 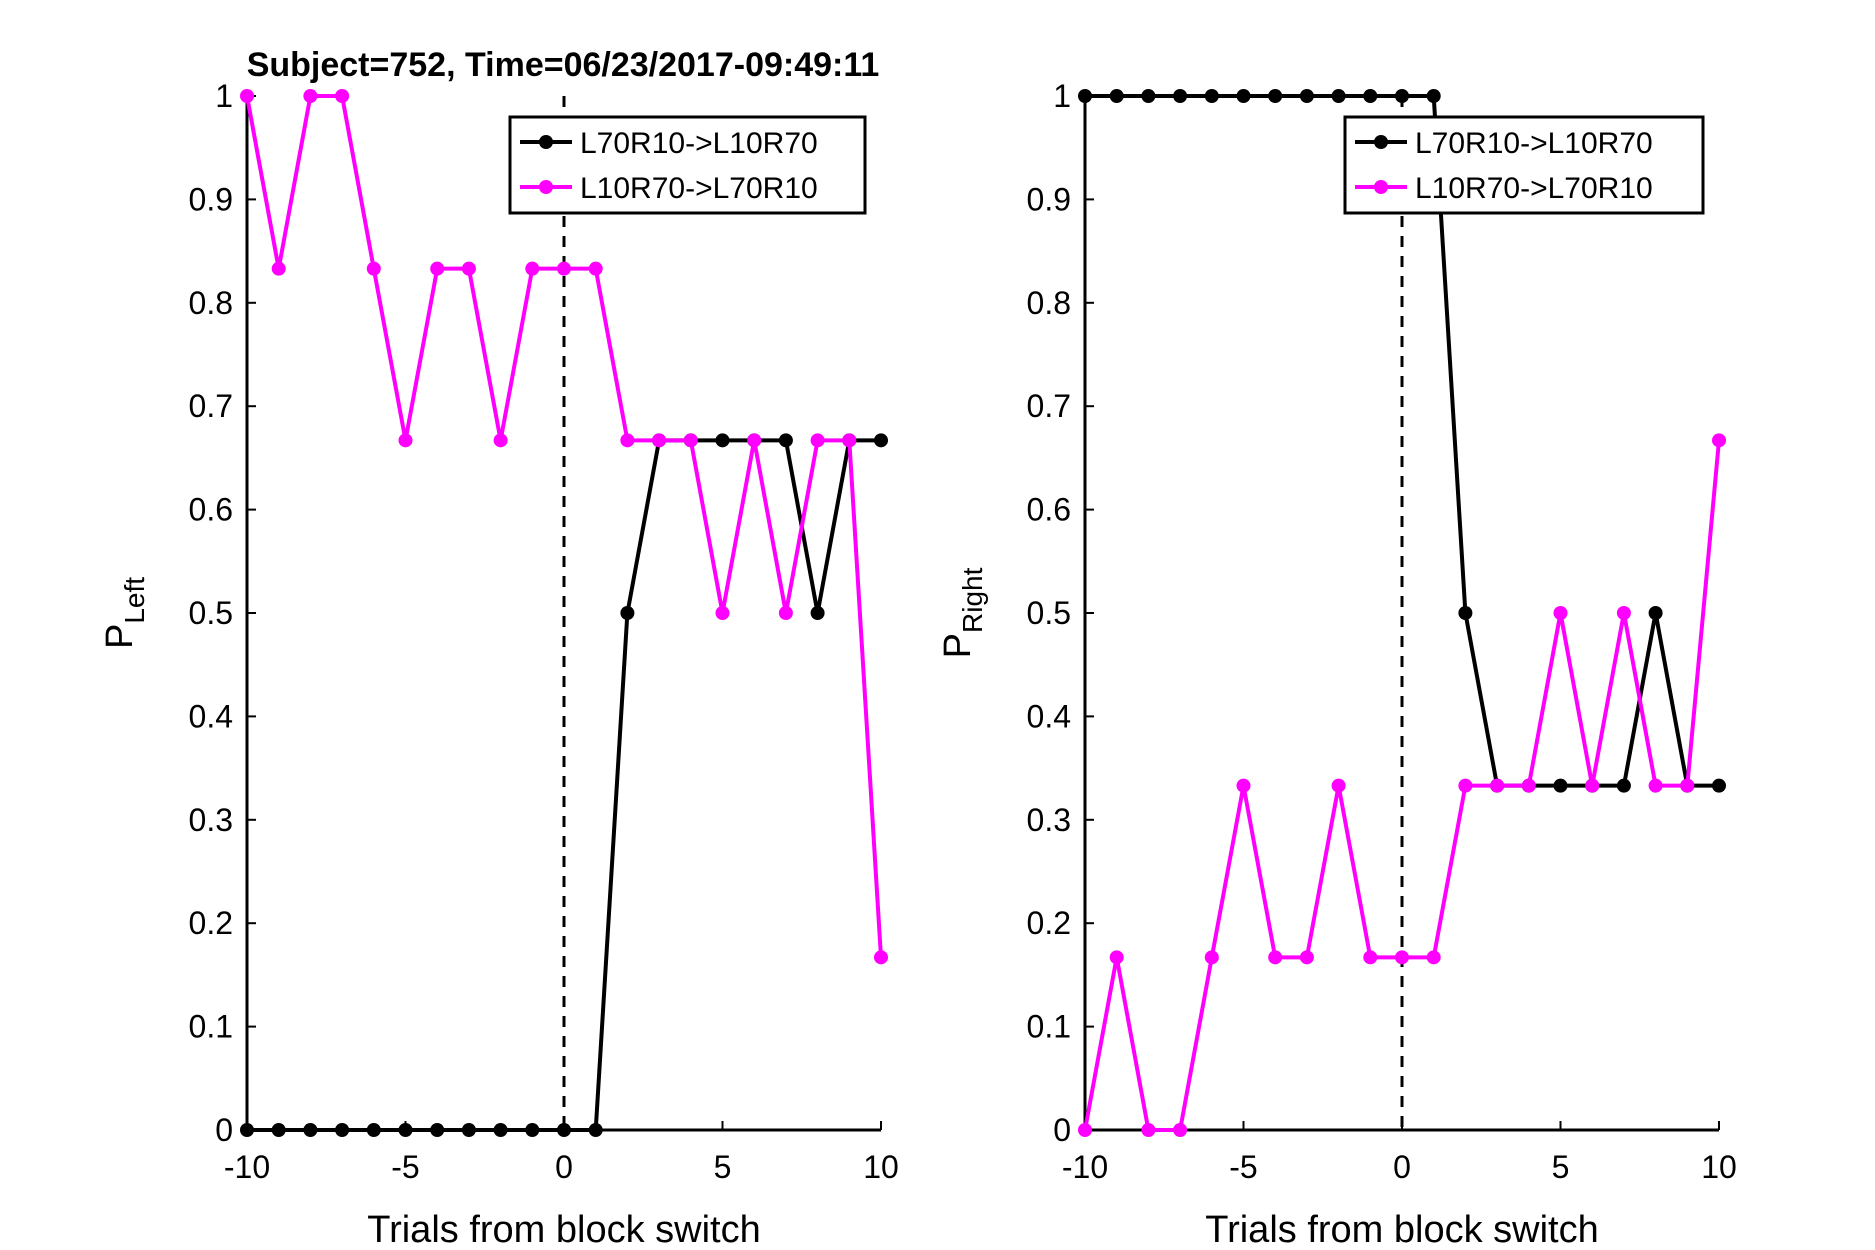 I want to click on x-tick-label: 10, so click(x=881, y=1167).